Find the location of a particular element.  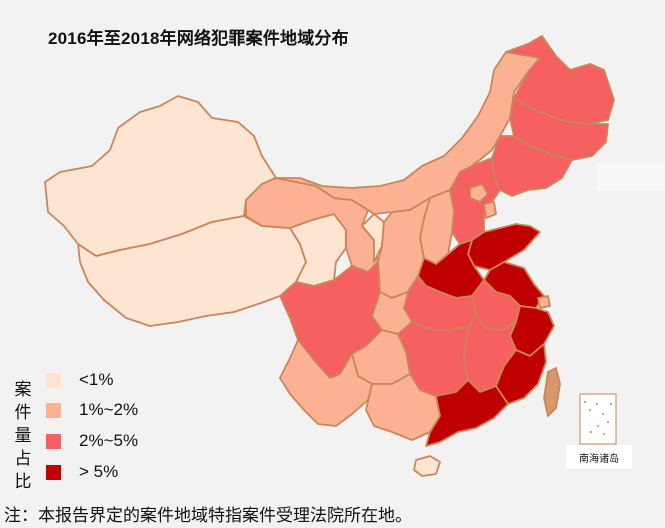

legend-item-level1: <1% is located at coordinates (80, 380).